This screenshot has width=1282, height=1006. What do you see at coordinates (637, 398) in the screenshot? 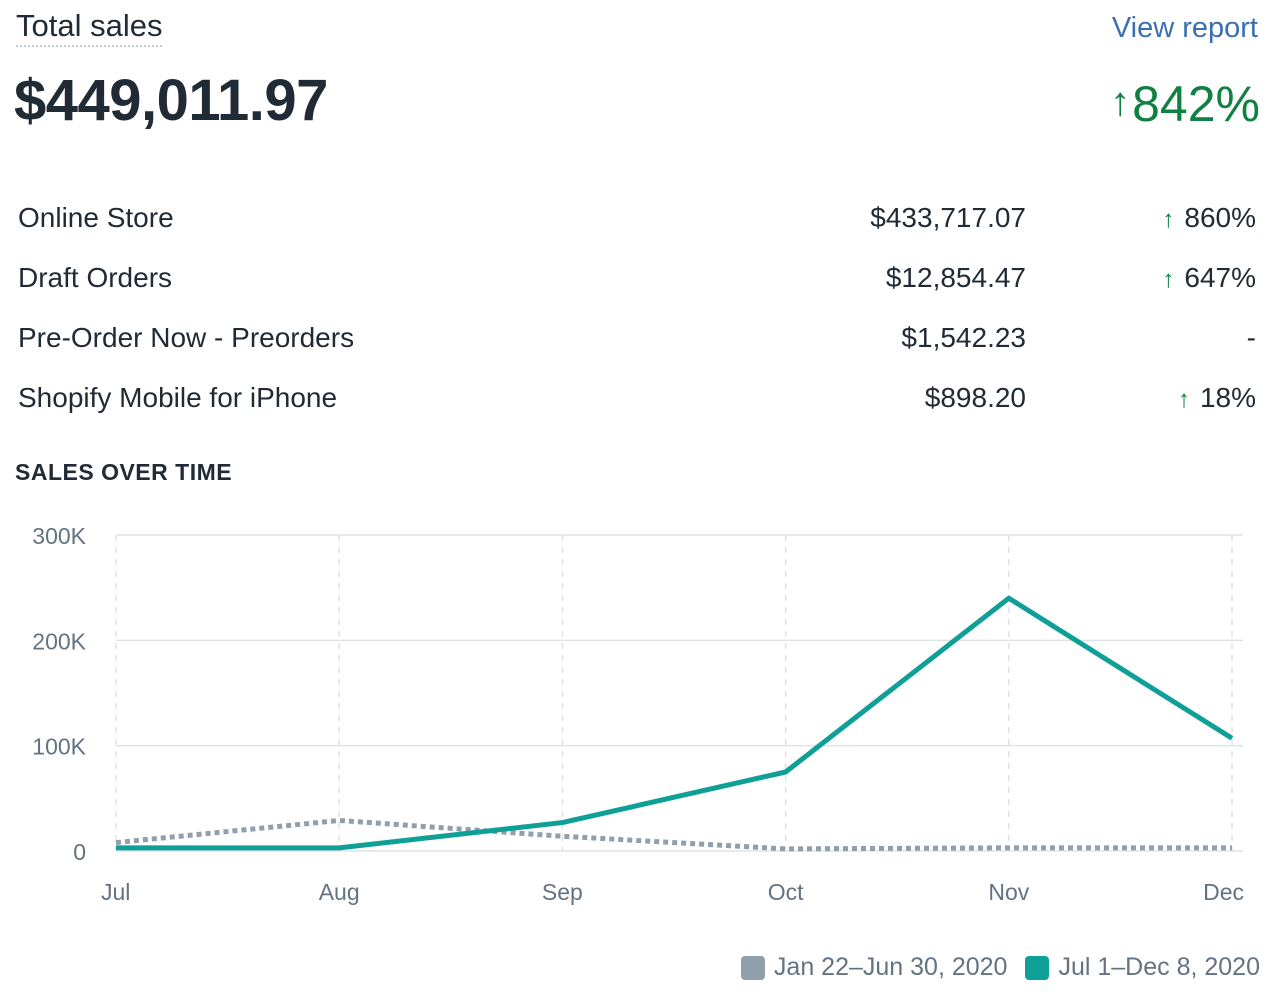
I see `table-row: Shopify Mobile for iPhone $898.20 ↑ 18%` at bounding box center [637, 398].